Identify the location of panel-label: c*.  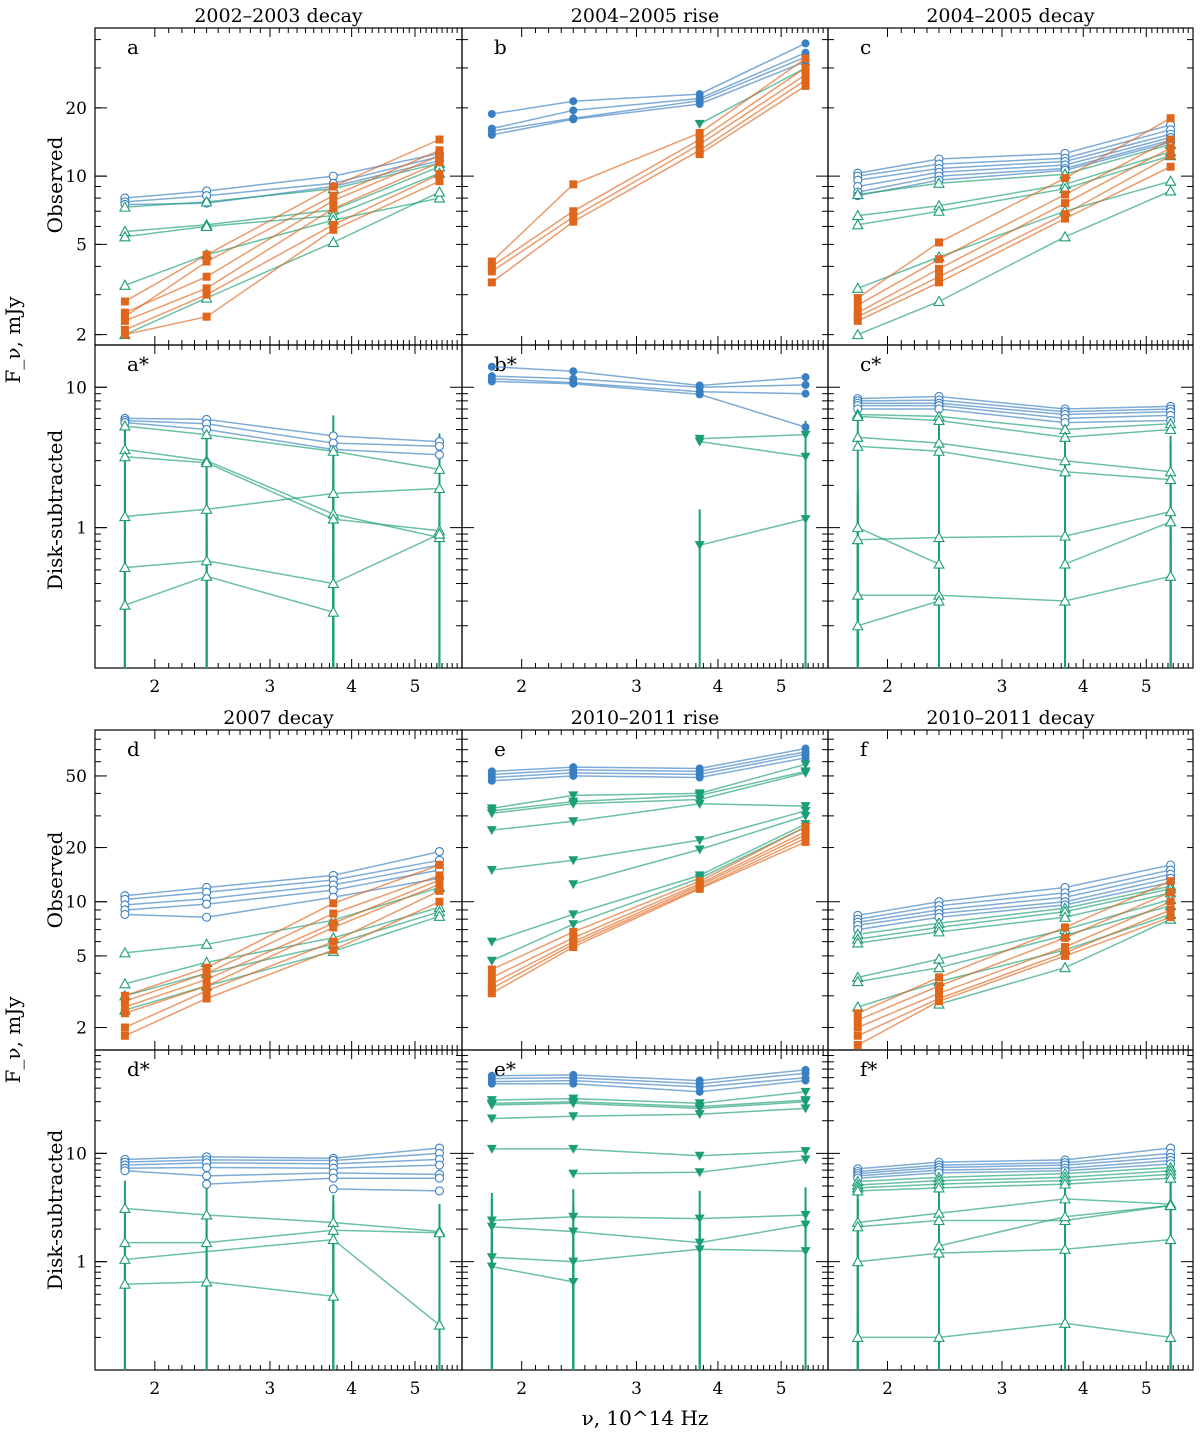
(870, 364).